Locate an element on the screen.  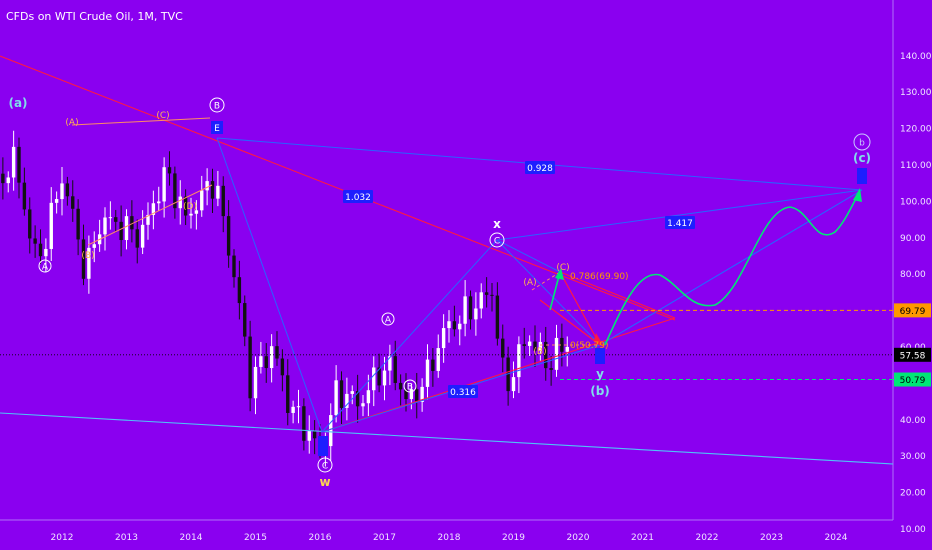
y-tick-label: 140.00 is located at coordinates (916, 57).